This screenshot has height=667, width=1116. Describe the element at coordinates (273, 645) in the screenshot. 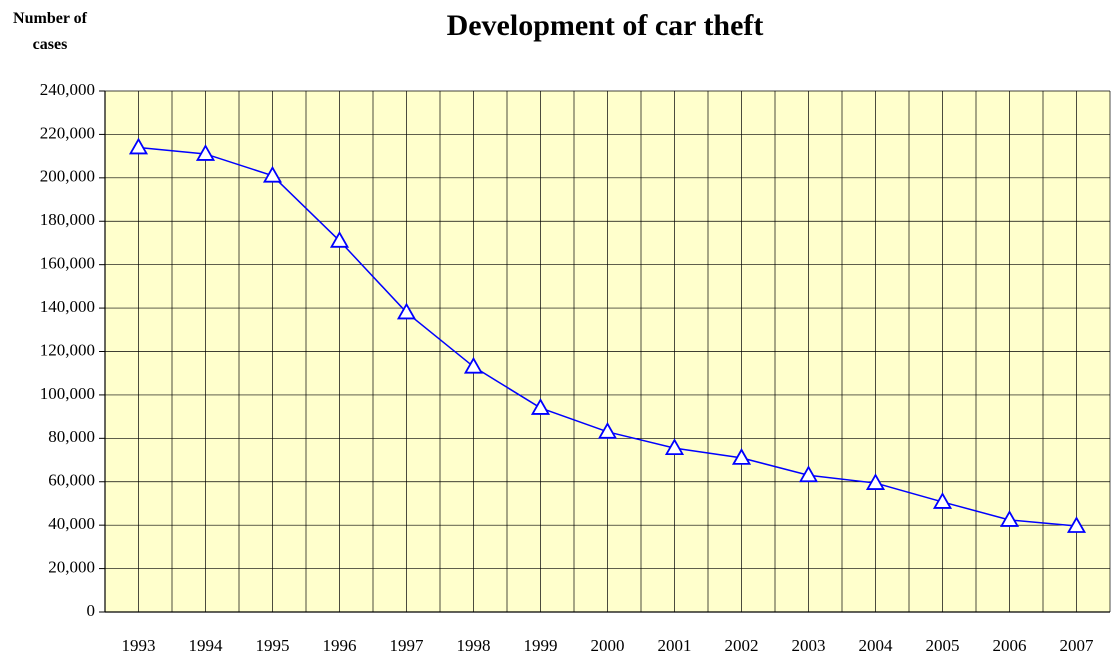

I see `x-tick-label: 1995` at that location.